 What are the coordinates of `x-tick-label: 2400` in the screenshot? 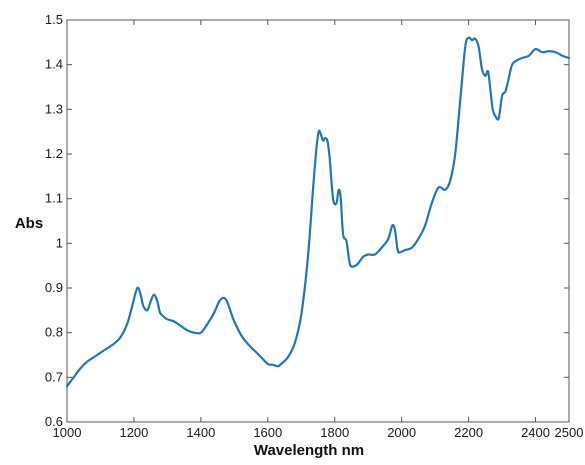 It's located at (535, 432).